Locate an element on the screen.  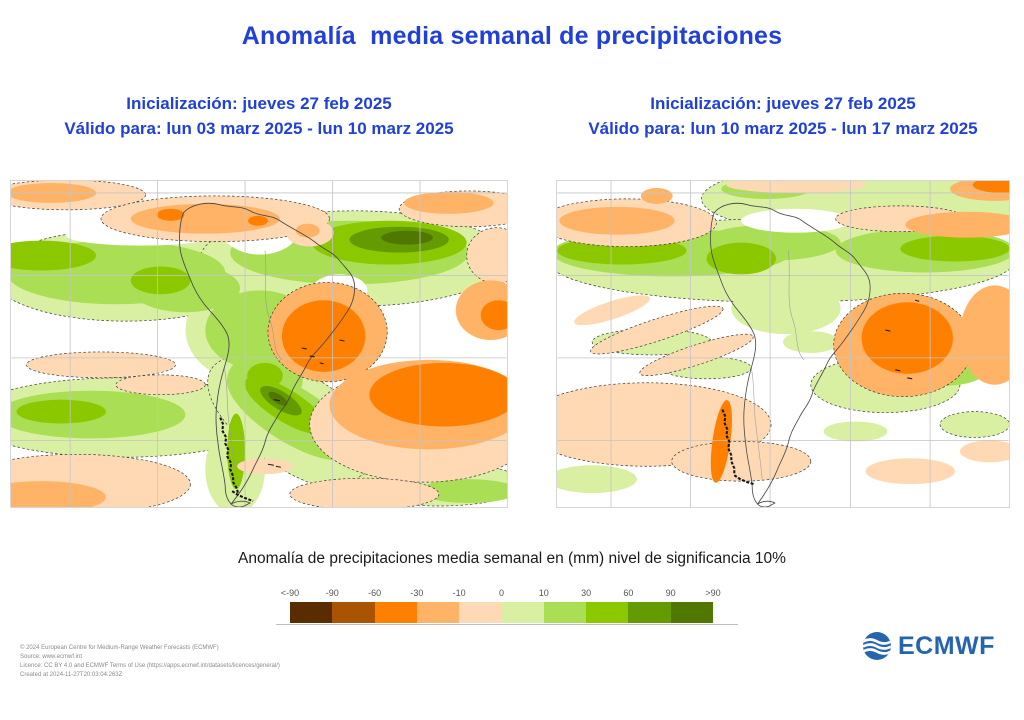
legend-tick-label: 90 is located at coordinates (670, 593).